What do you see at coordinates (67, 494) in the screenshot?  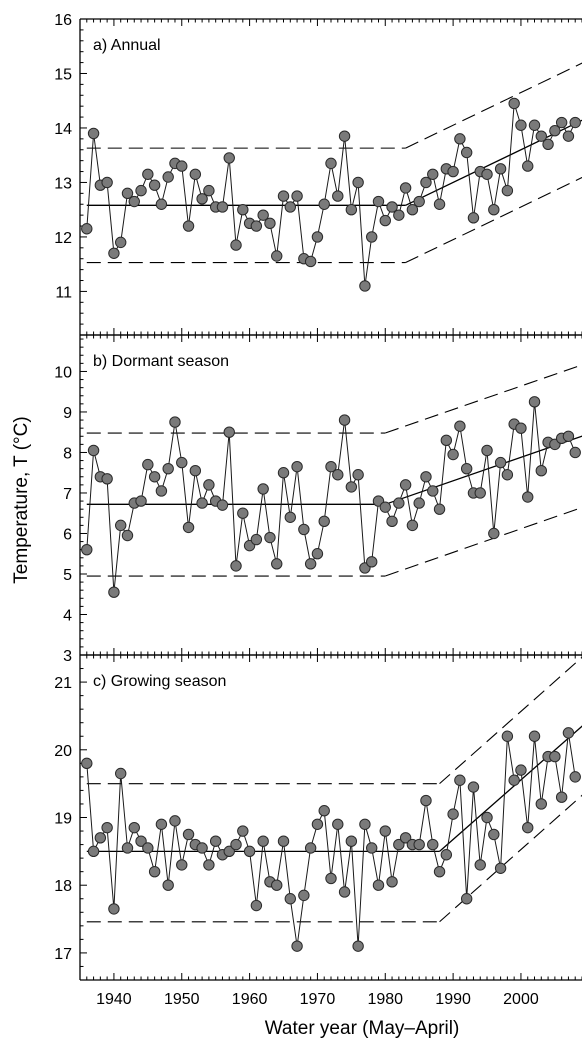 I see `y-tick-label-b: 7` at bounding box center [67, 494].